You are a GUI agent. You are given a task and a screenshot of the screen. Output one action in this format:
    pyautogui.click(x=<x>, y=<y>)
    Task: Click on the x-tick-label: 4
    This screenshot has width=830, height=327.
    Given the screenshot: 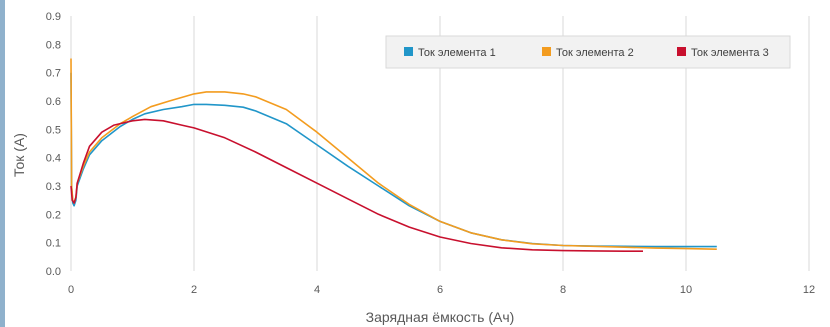 What is the action you would take?
    pyautogui.click(x=317, y=290)
    